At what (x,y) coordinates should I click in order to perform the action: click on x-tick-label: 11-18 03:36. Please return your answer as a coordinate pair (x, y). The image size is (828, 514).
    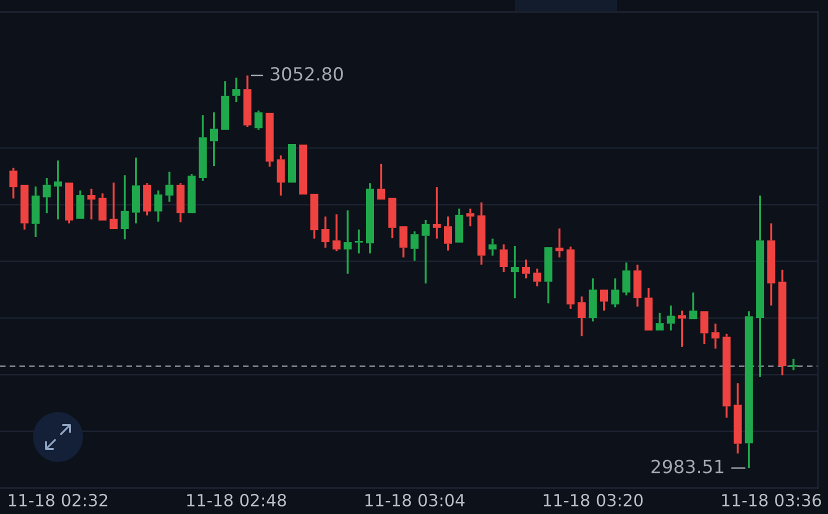
    Looking at the image, I should click on (772, 500).